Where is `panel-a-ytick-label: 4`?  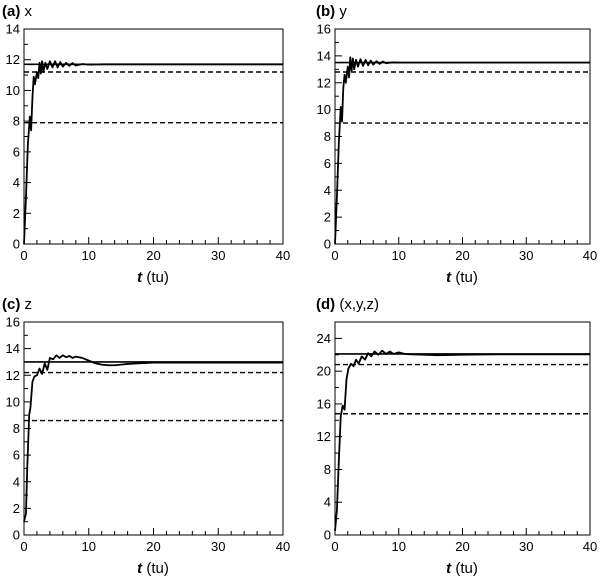
panel-a-ytick-label: 4 is located at coordinates (16, 182).